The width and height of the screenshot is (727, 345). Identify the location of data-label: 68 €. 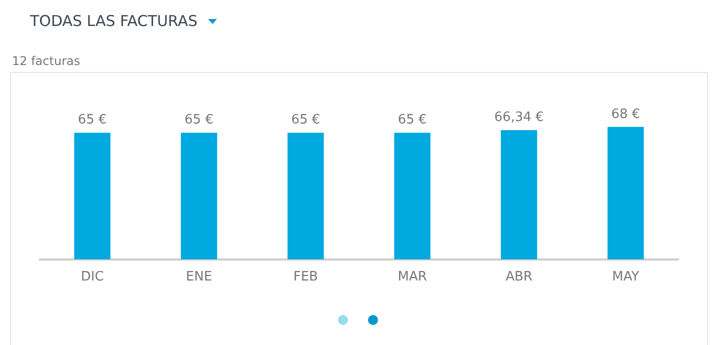
(625, 114).